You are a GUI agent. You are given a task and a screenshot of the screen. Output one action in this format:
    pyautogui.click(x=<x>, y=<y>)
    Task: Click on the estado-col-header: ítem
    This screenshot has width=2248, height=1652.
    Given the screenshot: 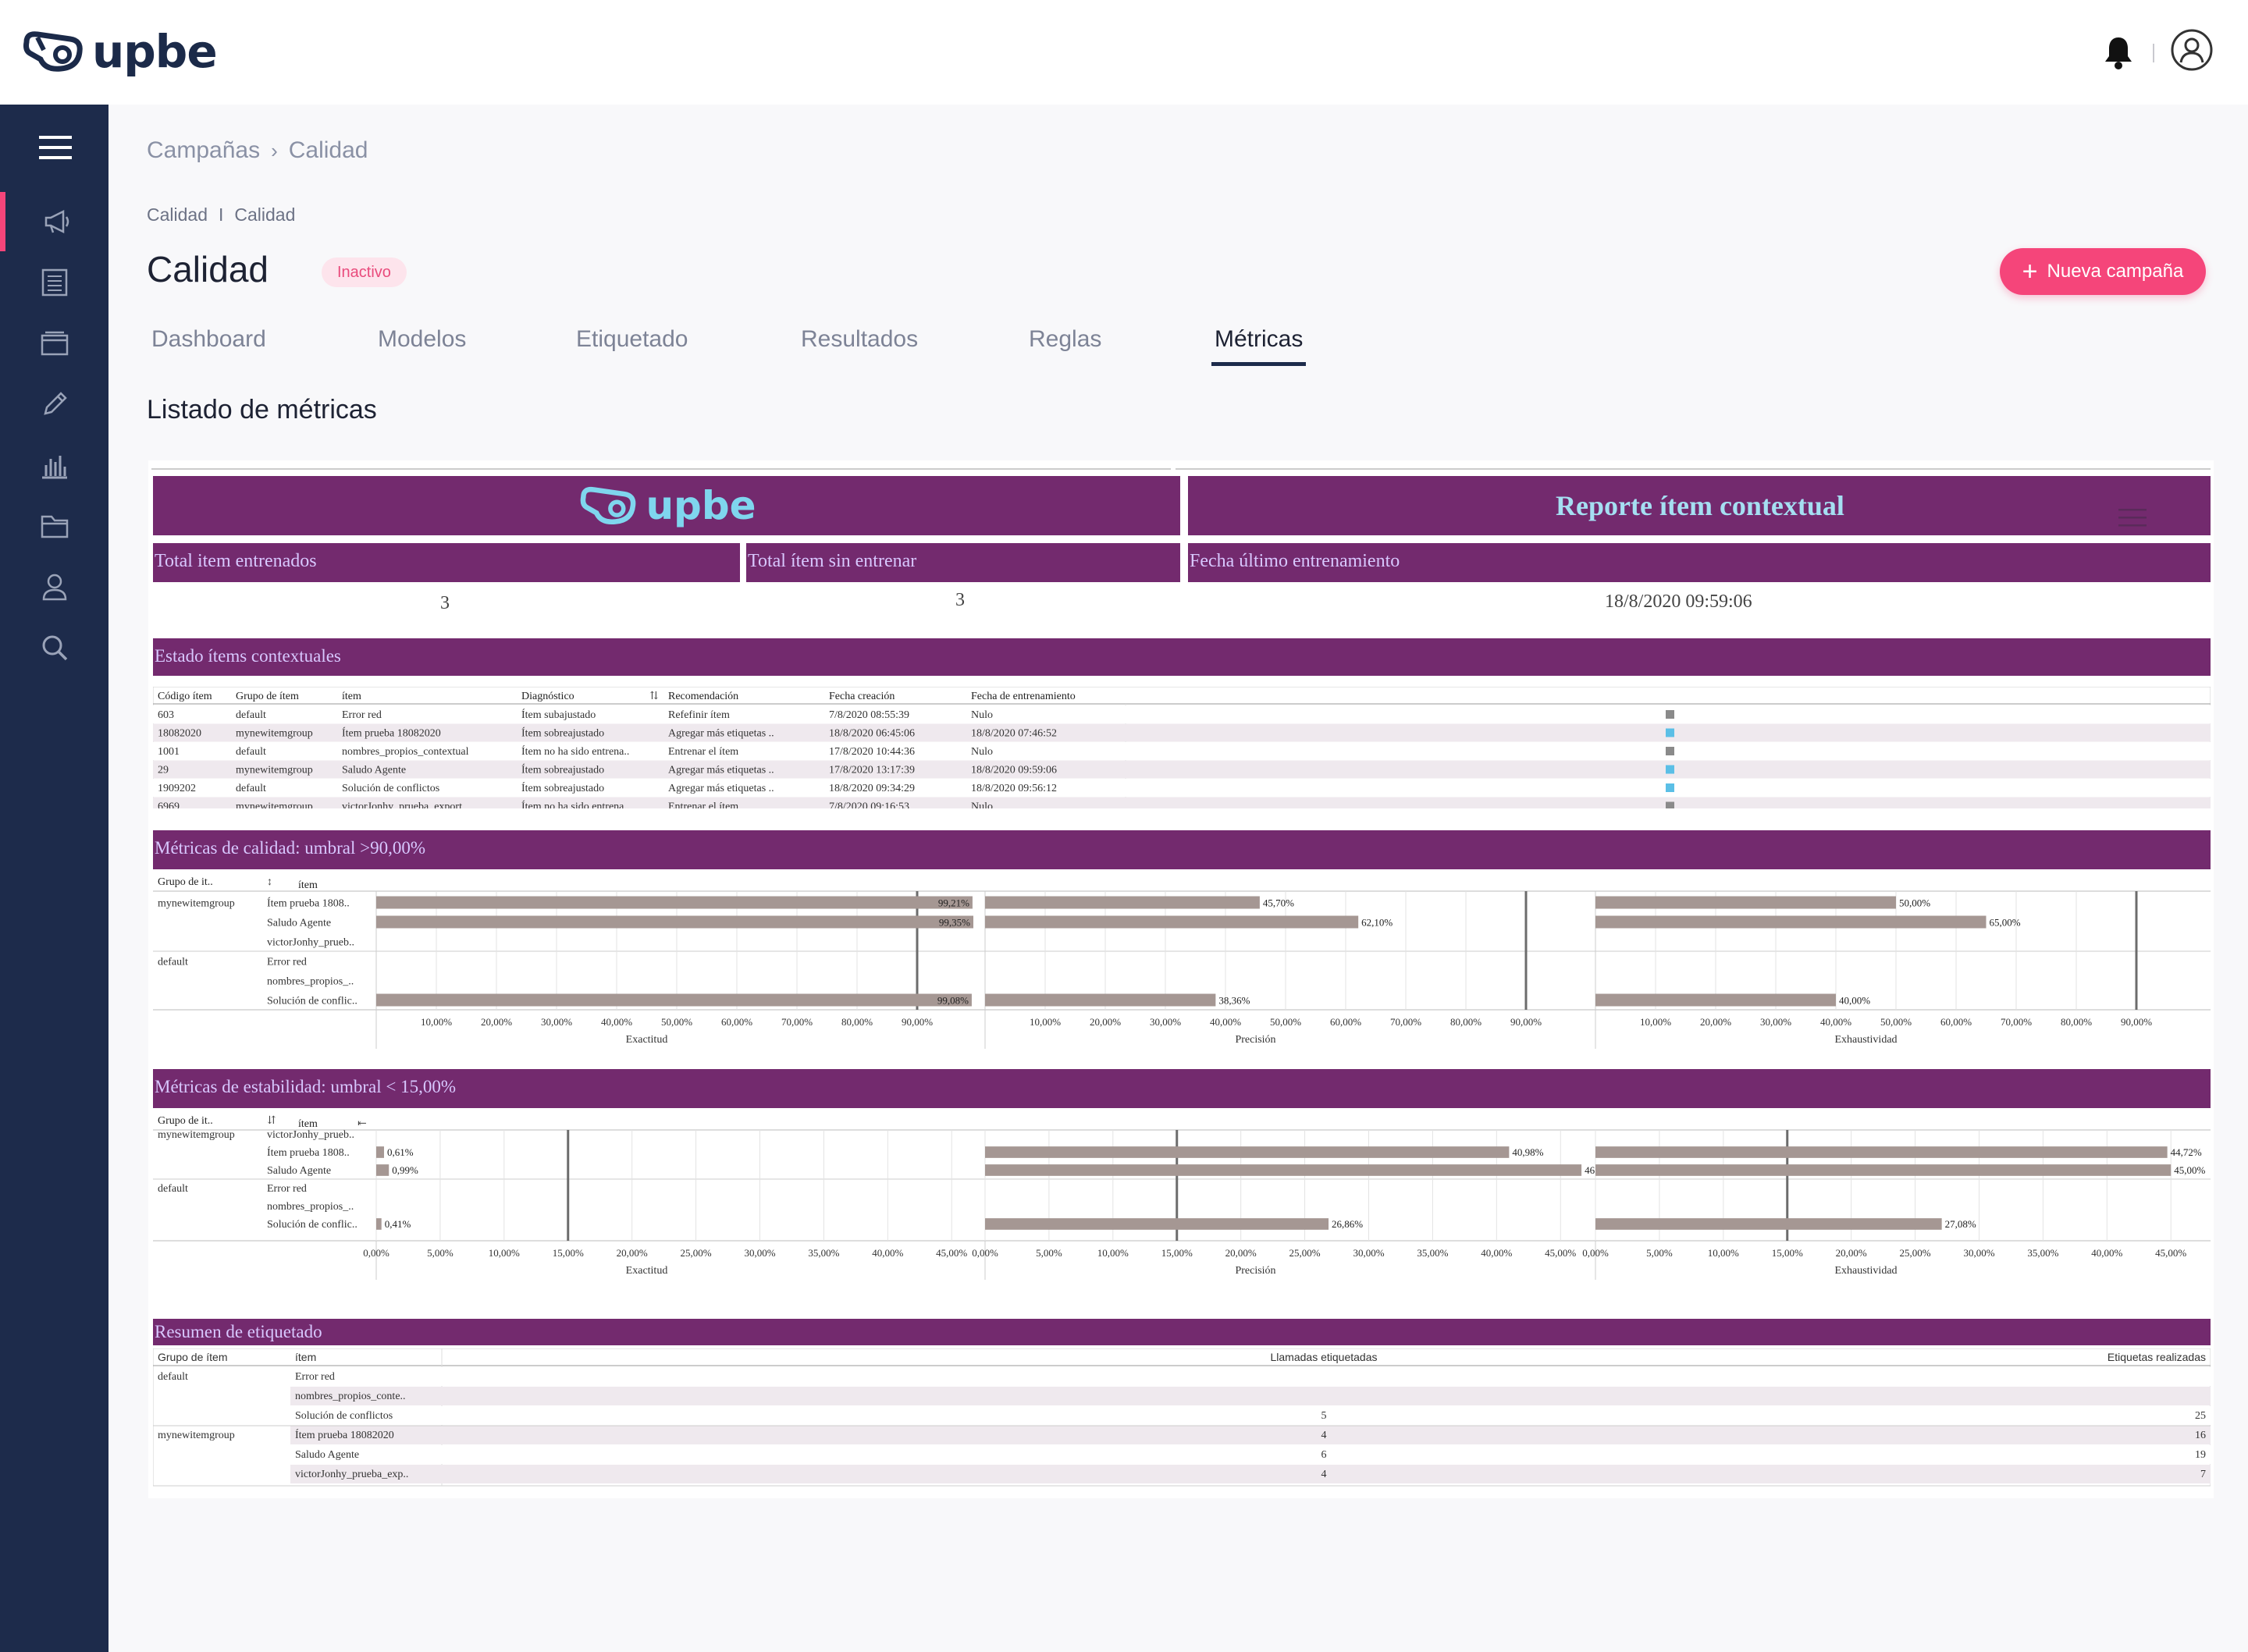 What is the action you would take?
    pyautogui.click(x=352, y=697)
    